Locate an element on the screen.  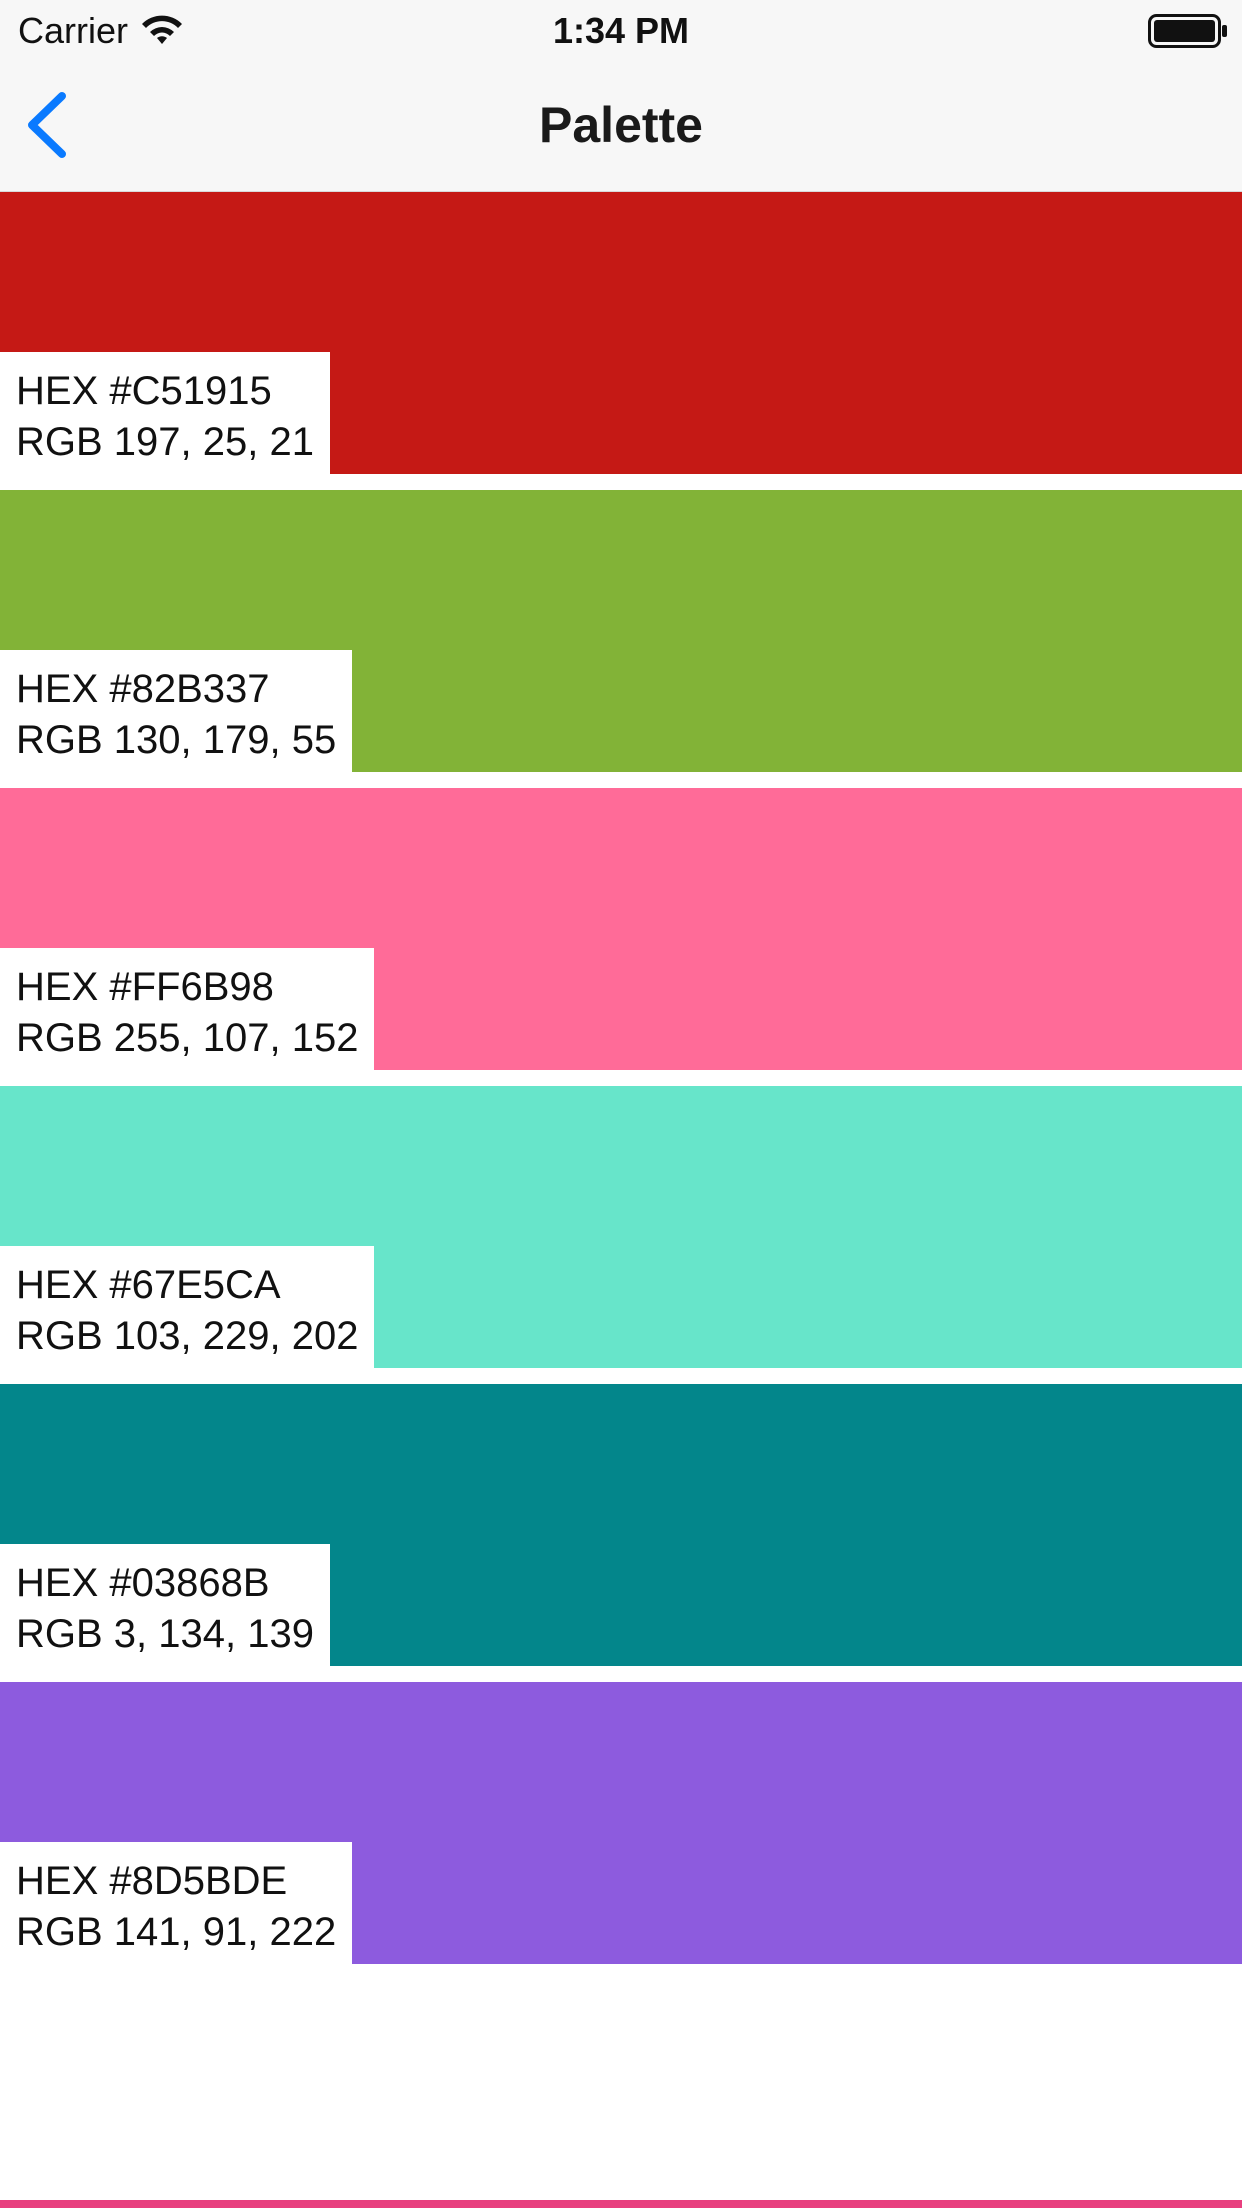
carrier-label: Carrier is located at coordinates (73, 30).